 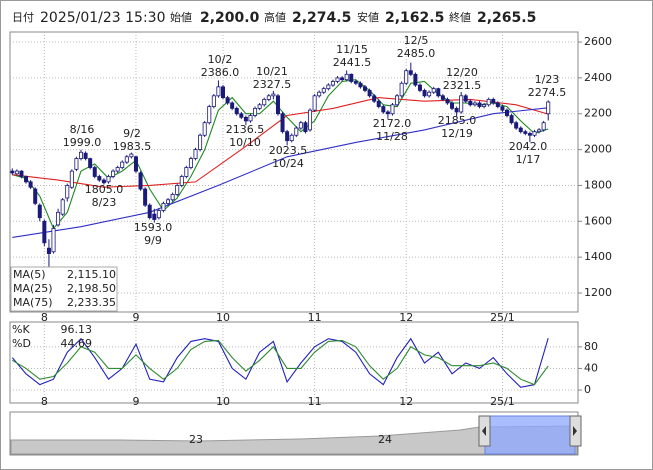 I want to click on annotation-price: 2485.0, so click(x=416, y=53).